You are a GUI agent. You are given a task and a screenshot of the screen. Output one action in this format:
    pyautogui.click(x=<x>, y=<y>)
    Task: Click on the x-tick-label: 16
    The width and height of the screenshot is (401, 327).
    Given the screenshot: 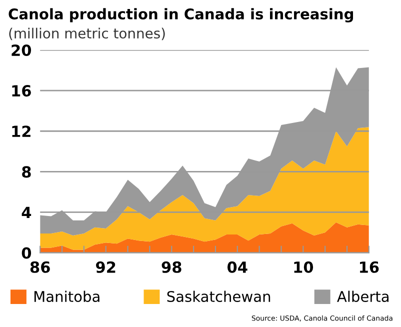 What is the action you would take?
    pyautogui.click(x=369, y=267)
    